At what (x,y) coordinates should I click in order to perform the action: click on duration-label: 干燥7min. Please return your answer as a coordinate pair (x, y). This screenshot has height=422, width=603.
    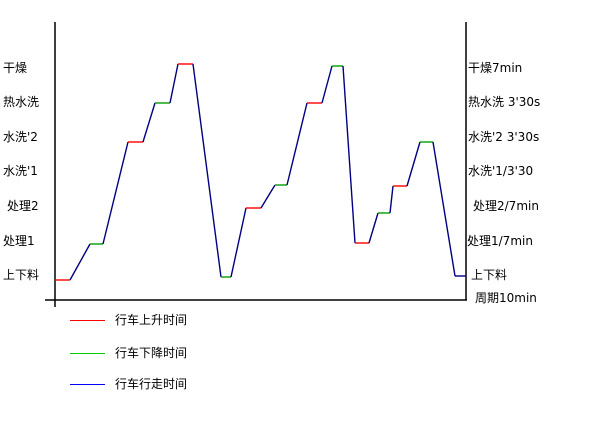
    Looking at the image, I should click on (495, 68).